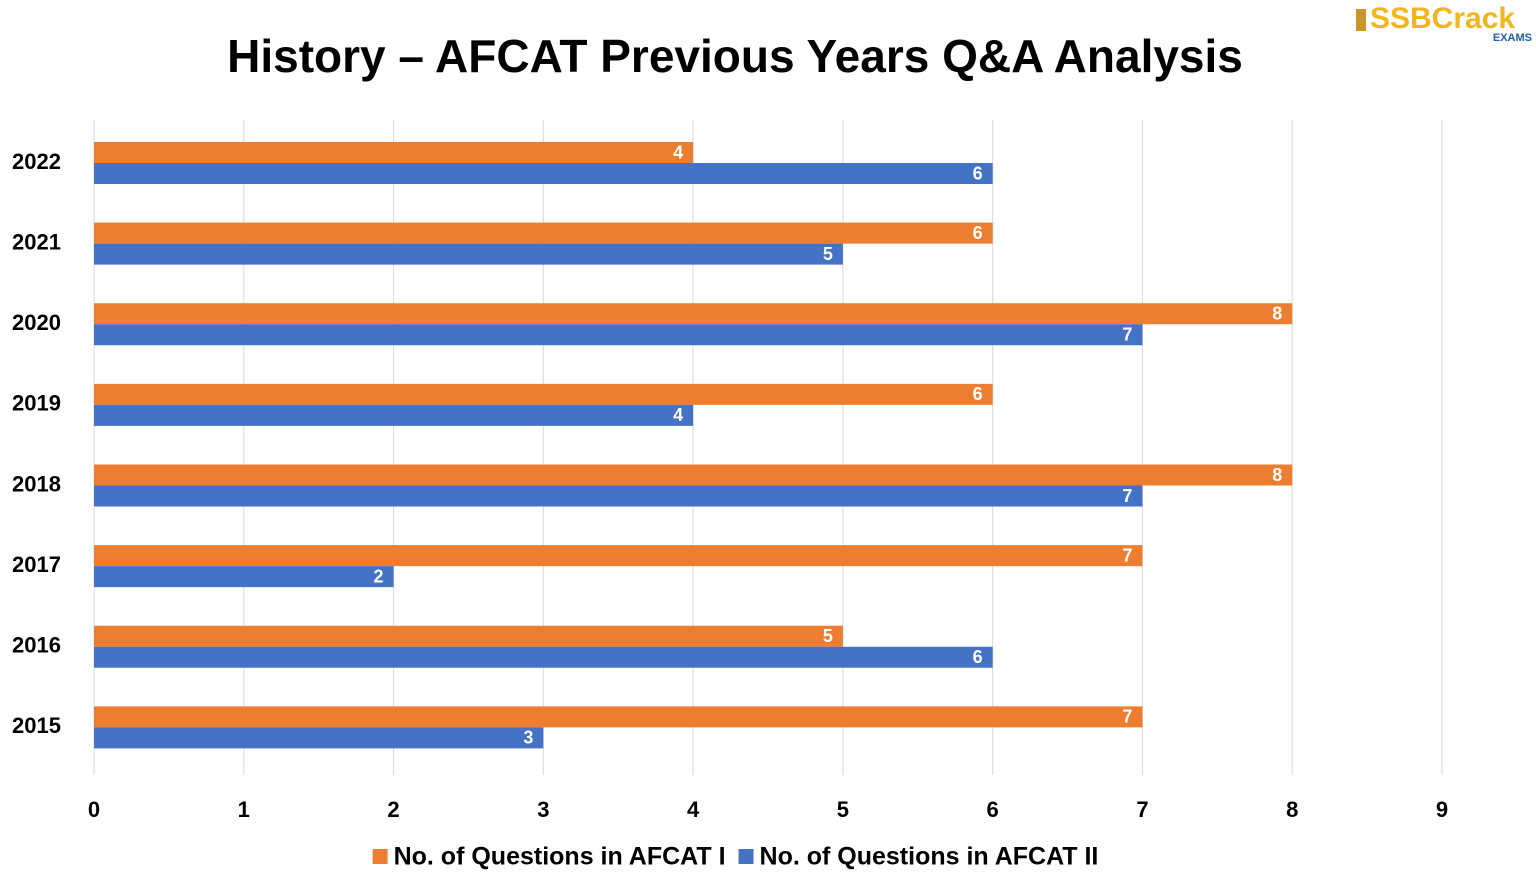 The height and width of the screenshot is (886, 1536). Describe the element at coordinates (1292, 809) in the screenshot. I see `x-tick-label: 8` at that location.